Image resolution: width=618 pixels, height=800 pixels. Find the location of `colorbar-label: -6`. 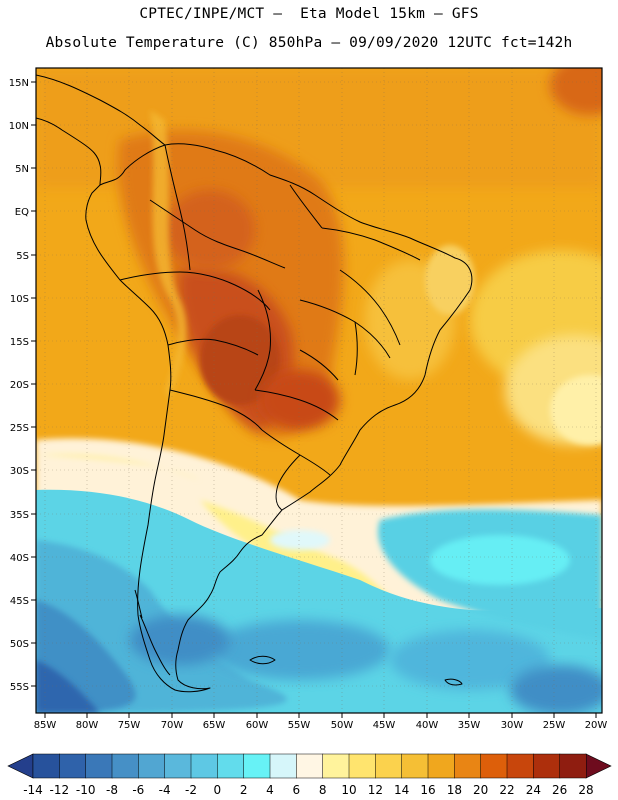

colorbar-label: -6 is located at coordinates (138, 790).